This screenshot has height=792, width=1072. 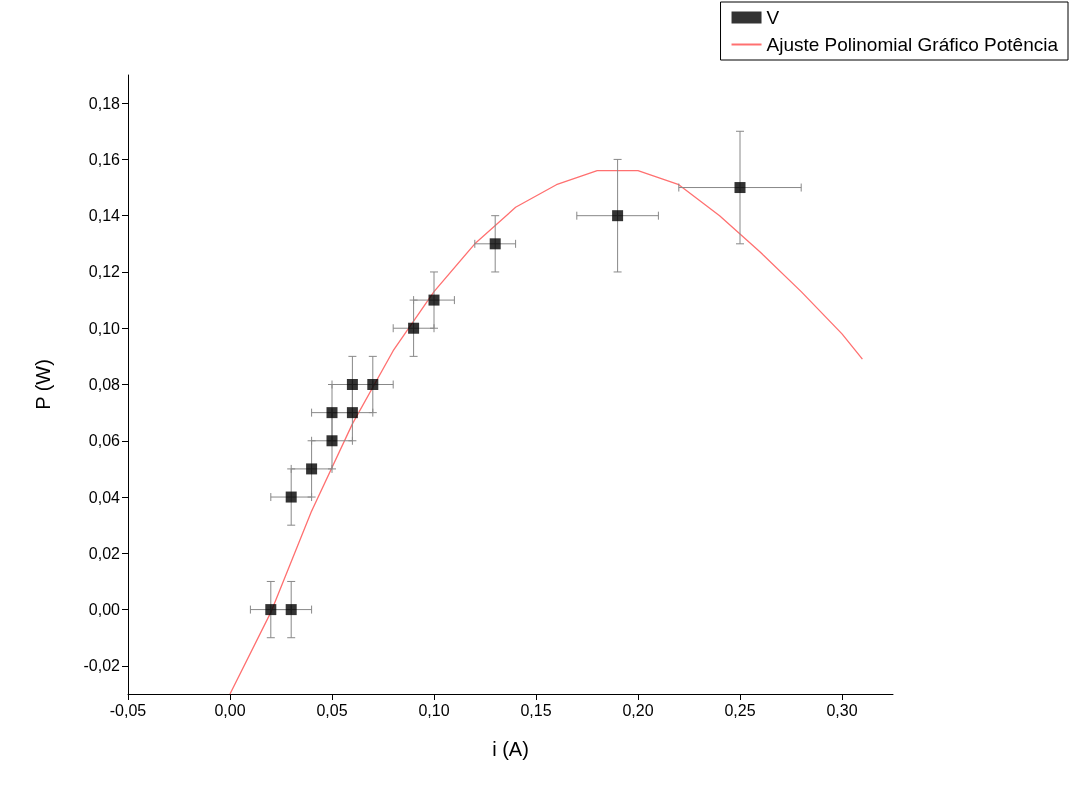 What do you see at coordinates (43, 384) in the screenshot?
I see `y-axis-title: P (W)` at bounding box center [43, 384].